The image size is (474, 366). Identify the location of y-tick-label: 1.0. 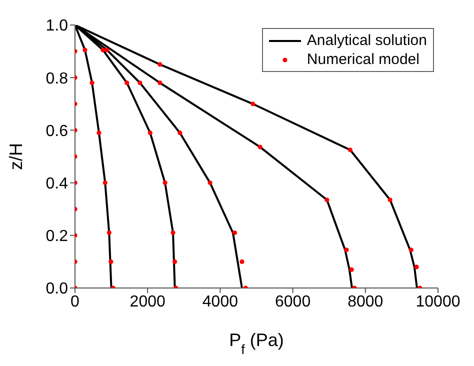
(57, 26).